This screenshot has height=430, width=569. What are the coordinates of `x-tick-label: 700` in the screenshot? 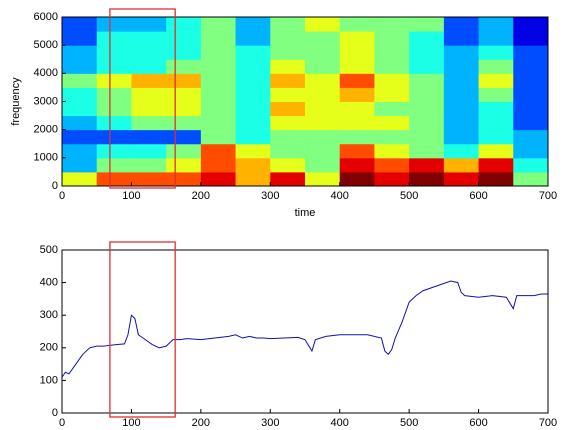 It's located at (548, 196).